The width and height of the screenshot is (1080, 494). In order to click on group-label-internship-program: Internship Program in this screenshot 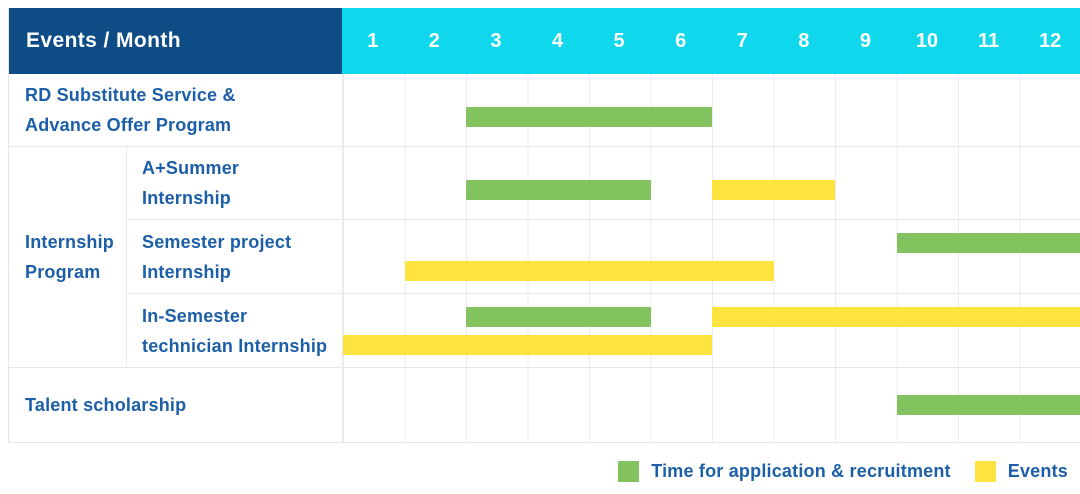, I will do `click(67, 257)`.